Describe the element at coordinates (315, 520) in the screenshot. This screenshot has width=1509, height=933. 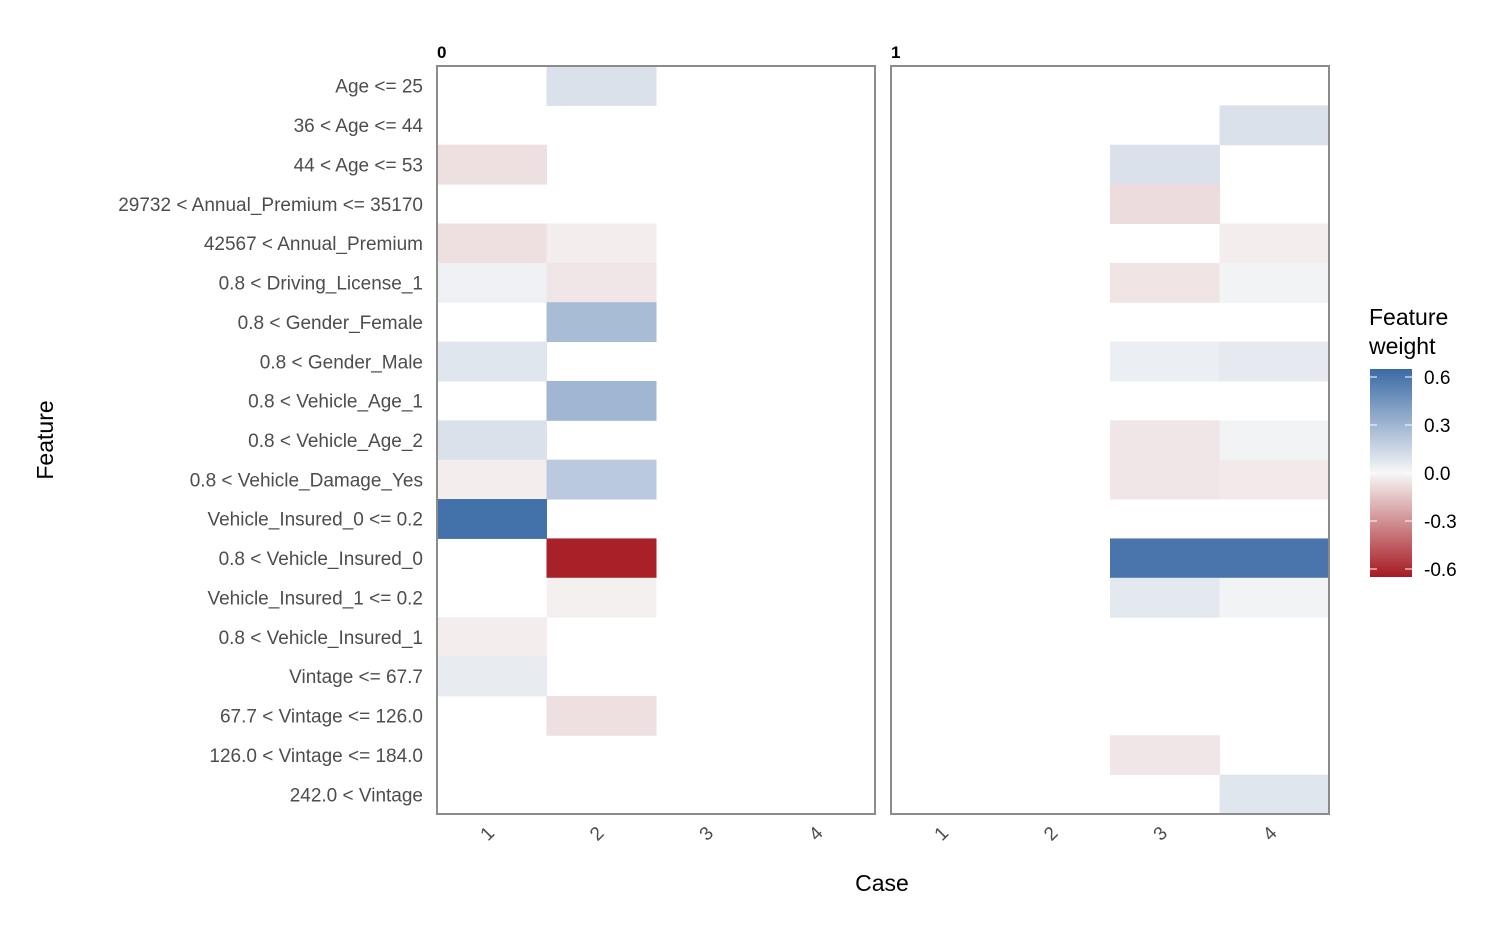
I see `feature-tick-label: Vehicle_Insured_0 <= 0.2` at that location.